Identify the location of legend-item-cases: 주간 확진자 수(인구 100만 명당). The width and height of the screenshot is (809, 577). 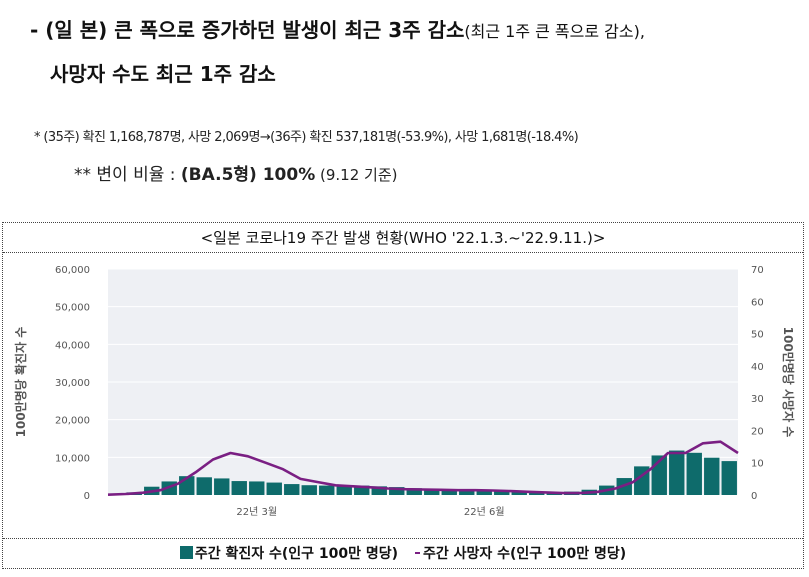
(289, 554).